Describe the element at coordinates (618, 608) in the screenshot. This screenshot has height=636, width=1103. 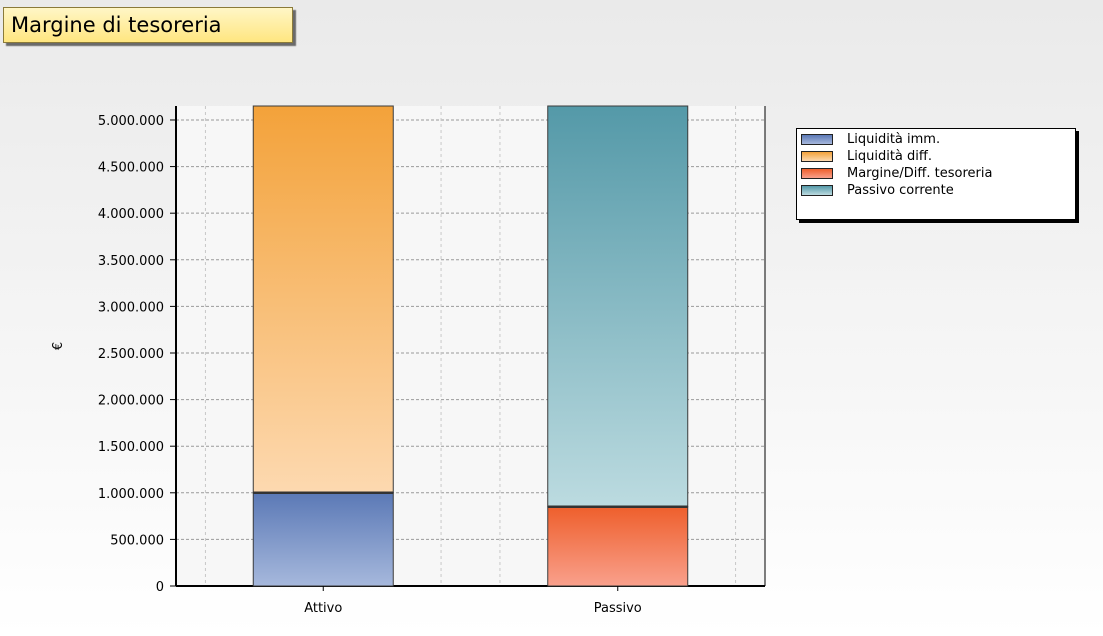
I see `x-tick-label: Passivo` at that location.